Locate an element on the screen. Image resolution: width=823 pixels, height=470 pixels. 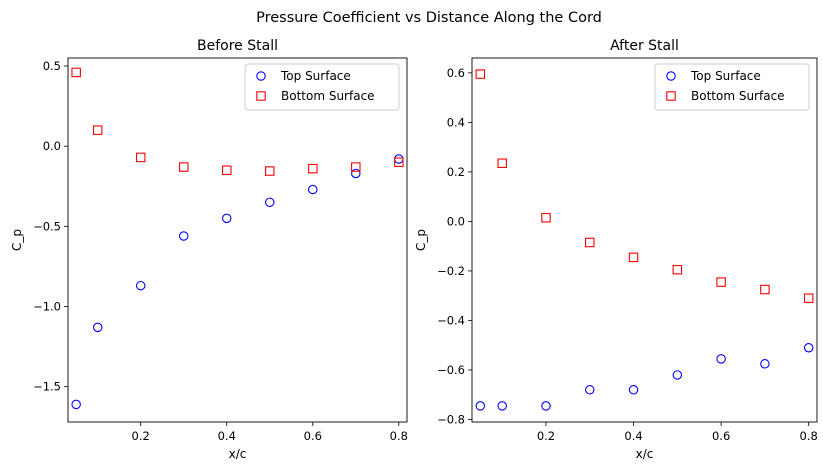
y-tick-label: 0.4 is located at coordinates (456, 122).